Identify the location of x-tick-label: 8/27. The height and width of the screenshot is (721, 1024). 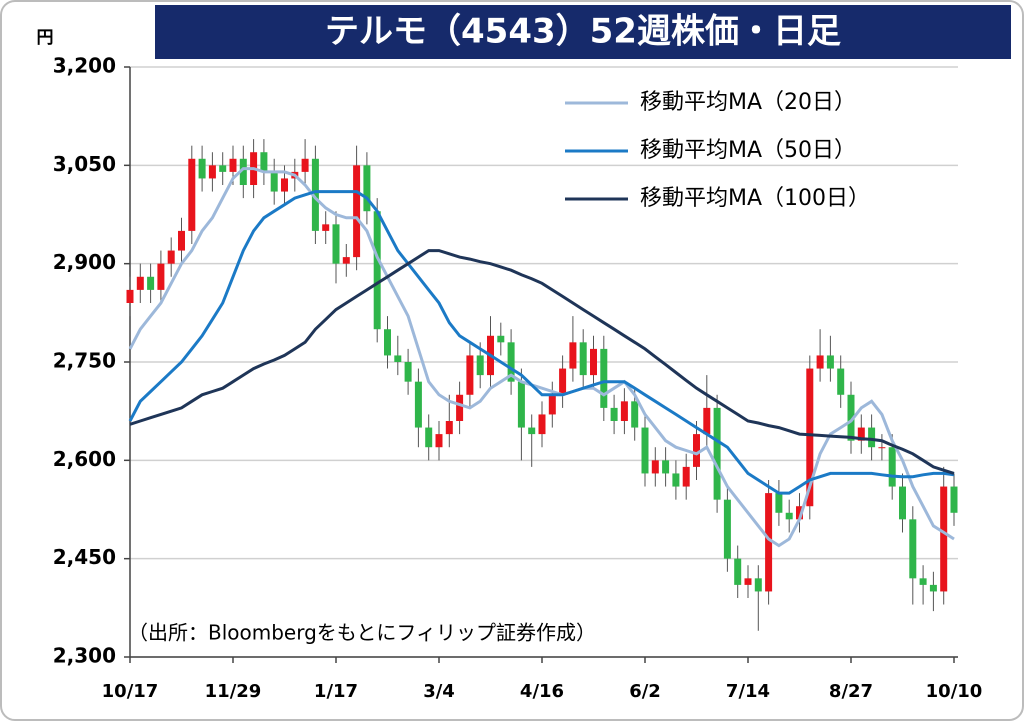
(851, 691).